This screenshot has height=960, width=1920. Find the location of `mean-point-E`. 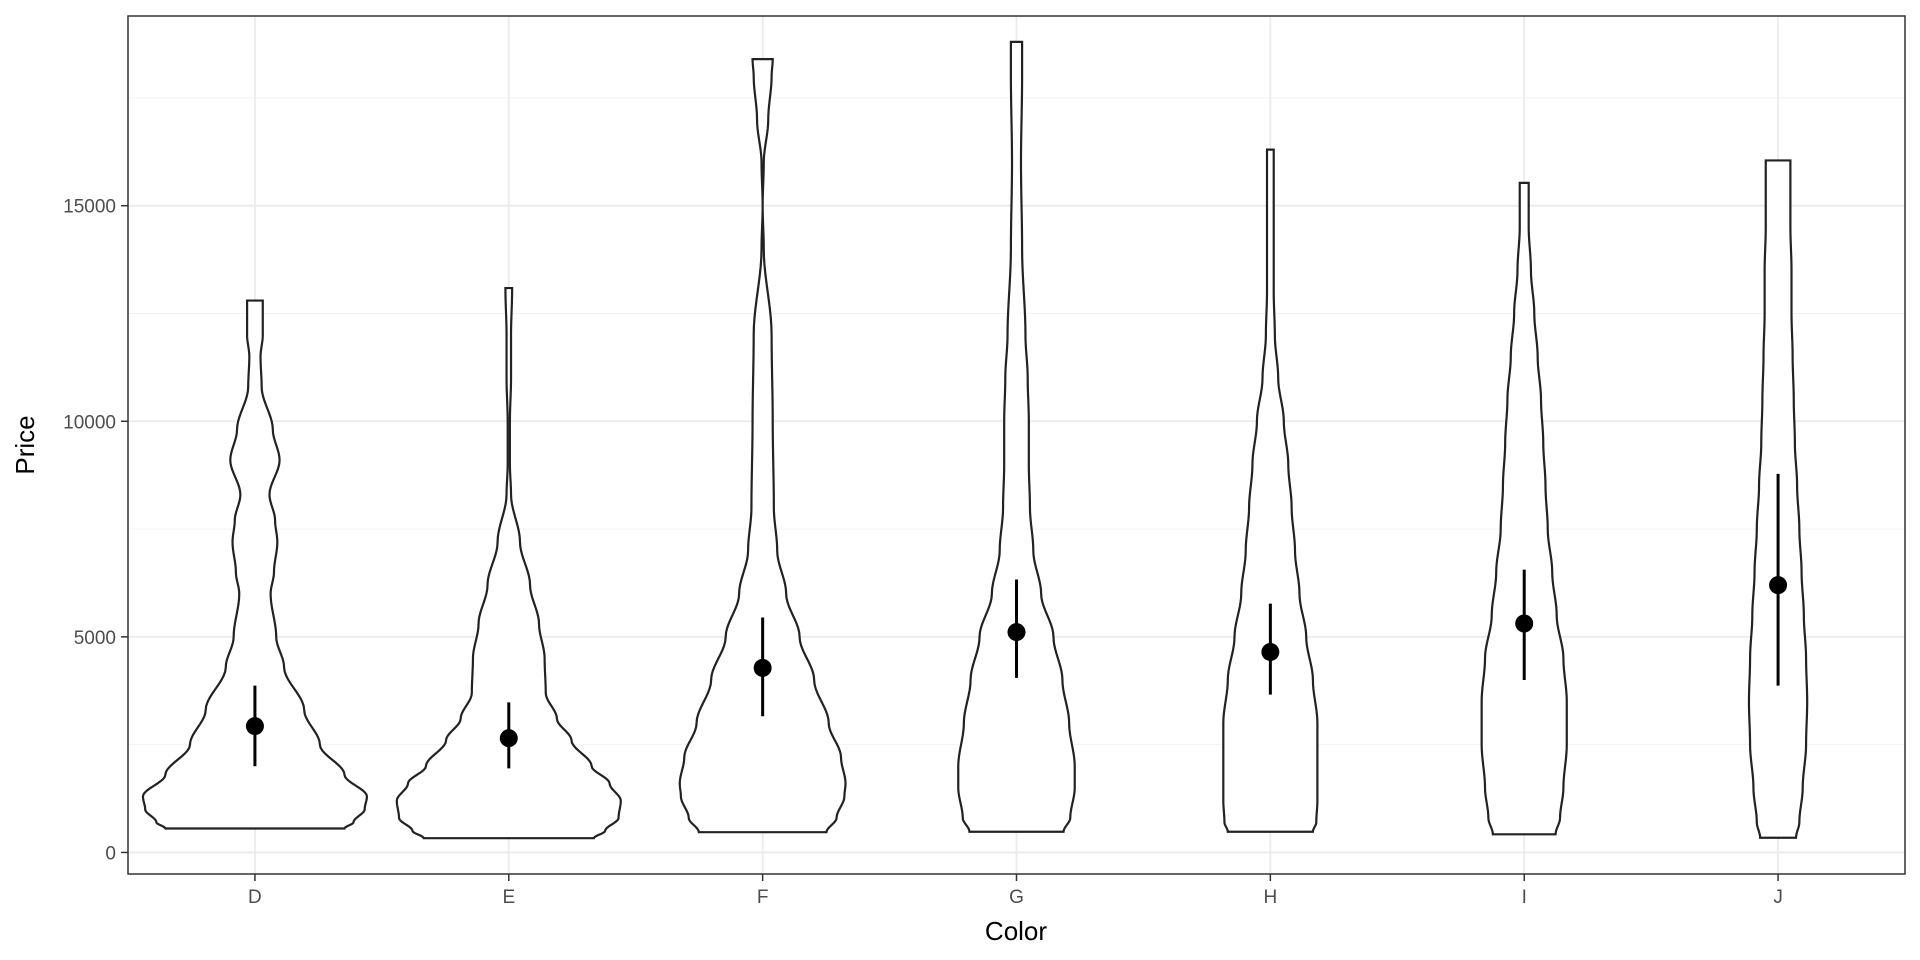

mean-point-E is located at coordinates (508, 738).